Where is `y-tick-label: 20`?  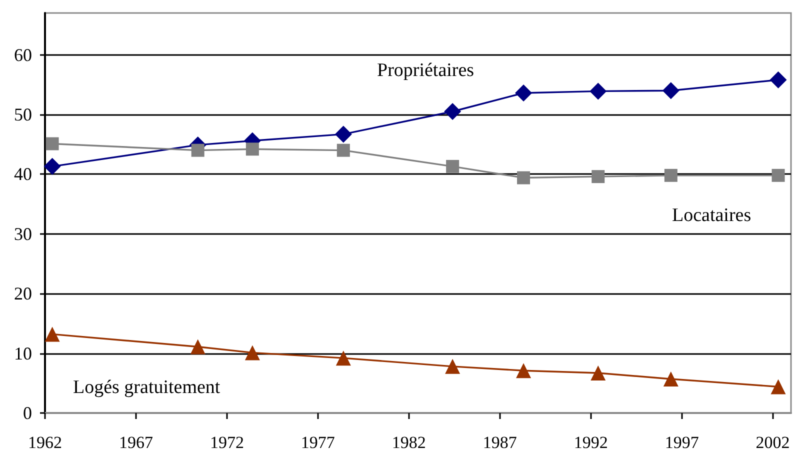
y-tick-label: 20 is located at coordinates (23, 294).